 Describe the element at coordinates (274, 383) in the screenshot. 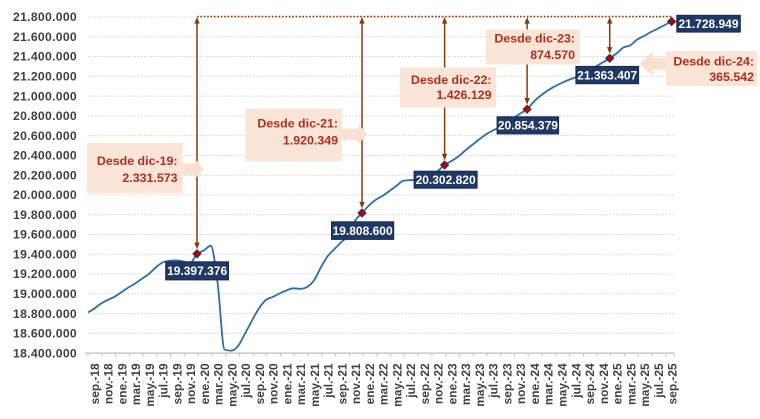

I see `svg-text: nov.-20` at that location.